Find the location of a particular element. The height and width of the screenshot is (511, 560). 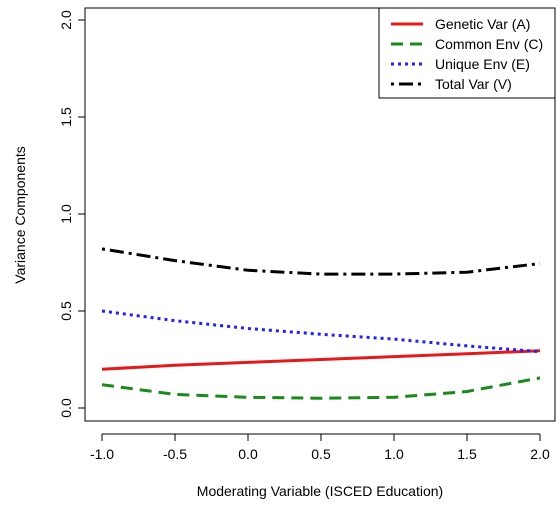

legend-label: Unique Env (E) is located at coordinates (482, 64).